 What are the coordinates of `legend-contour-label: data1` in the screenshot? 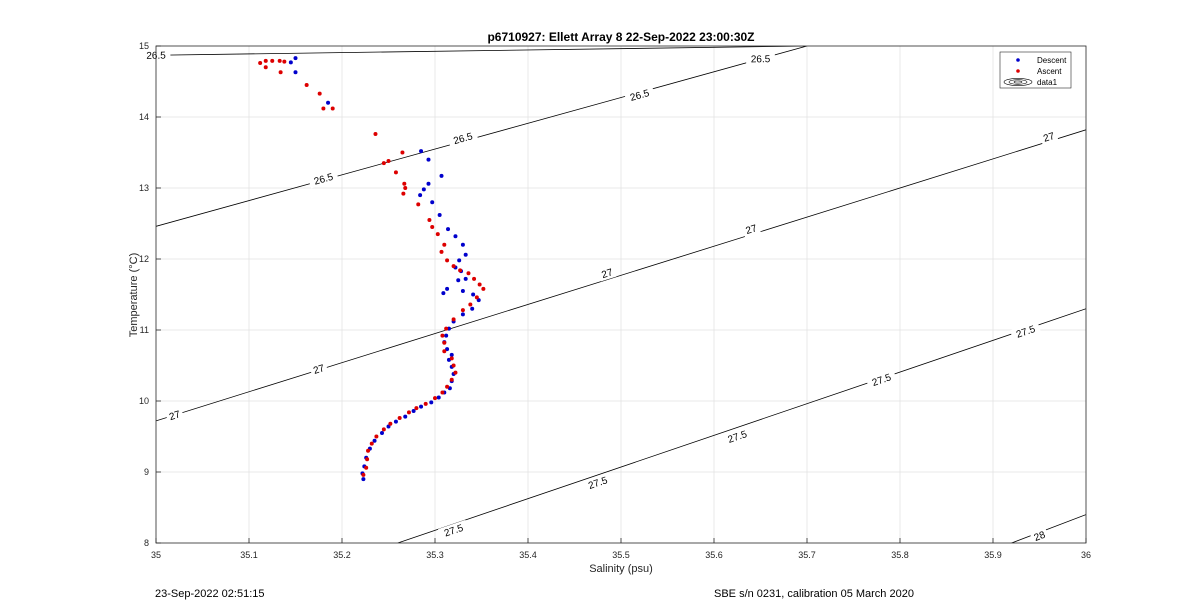 It's located at (1047, 82).